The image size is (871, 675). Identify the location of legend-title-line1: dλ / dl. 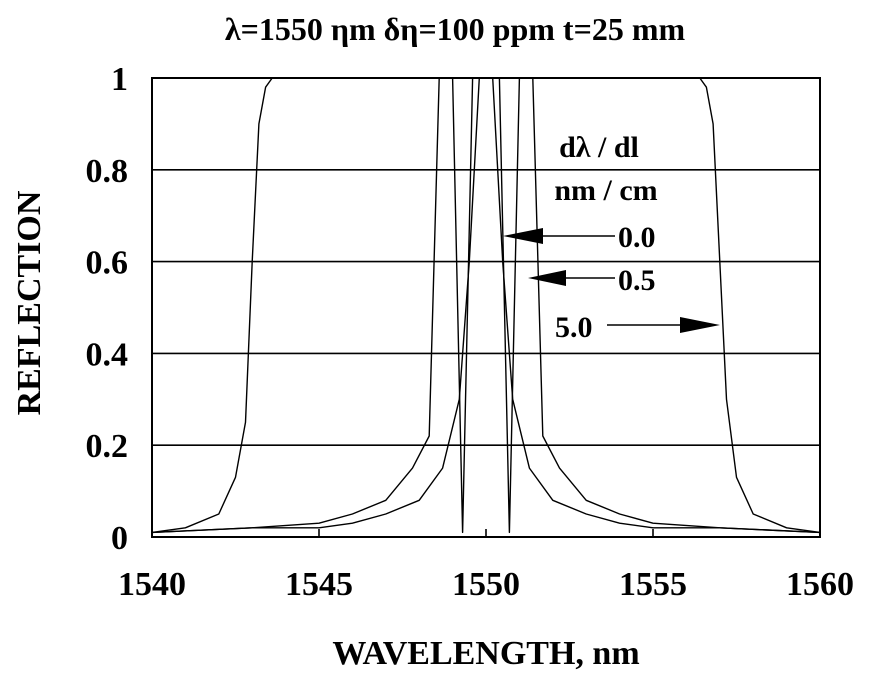
(599, 147).